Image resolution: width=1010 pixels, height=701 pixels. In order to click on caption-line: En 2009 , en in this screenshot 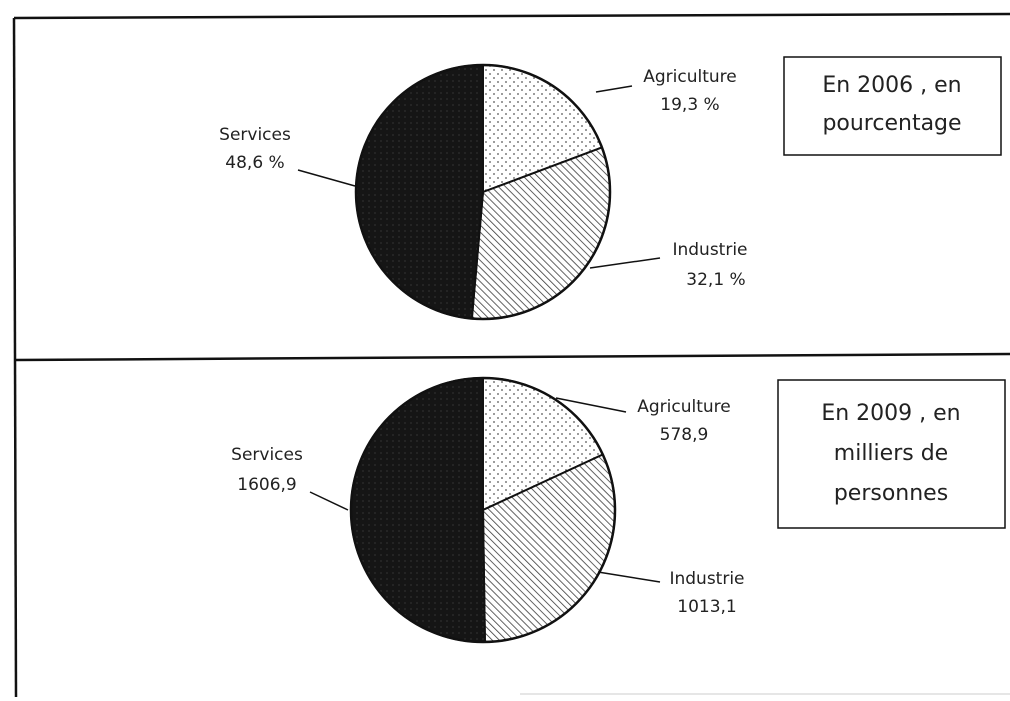, I will do `click(890, 413)`.